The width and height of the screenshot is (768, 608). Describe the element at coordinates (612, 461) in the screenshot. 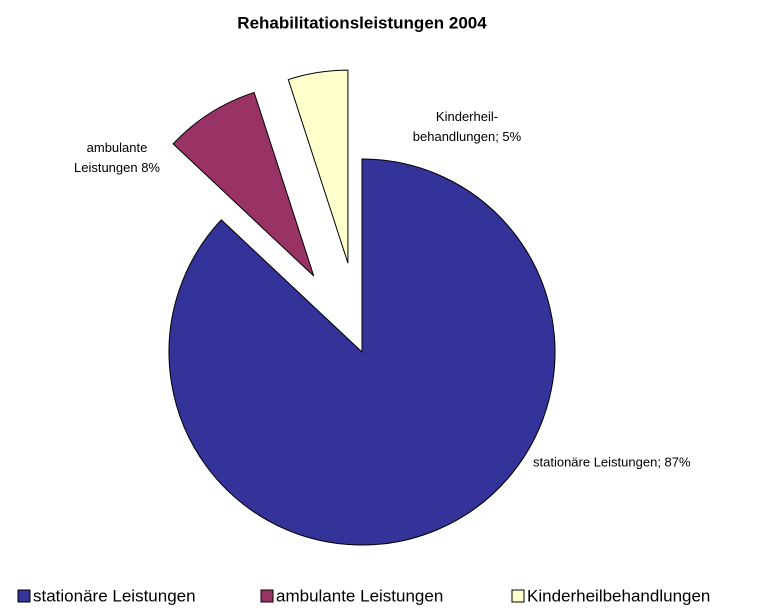

I see `data-label: stationäre Leistungen; 87%` at that location.